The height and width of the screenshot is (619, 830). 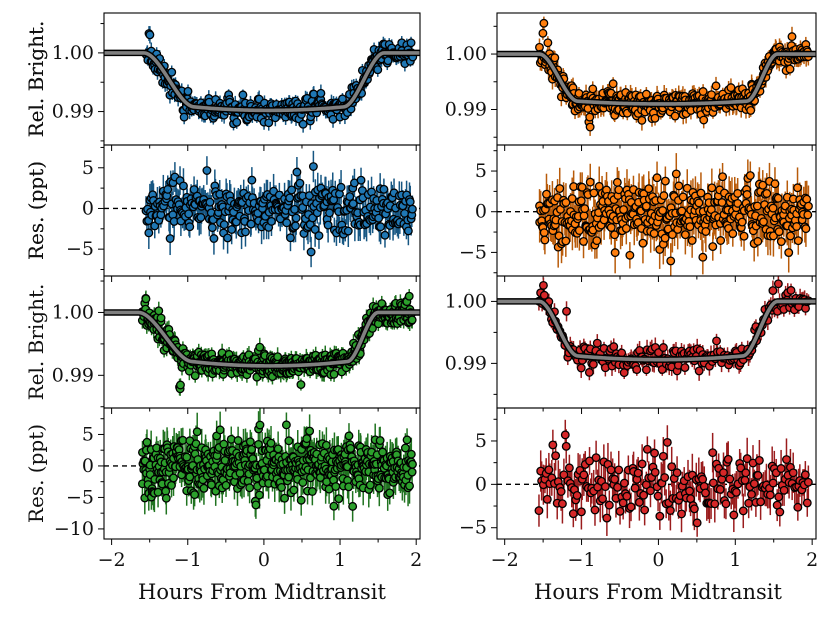 I want to click on panel-3-light-curve-model-line, so click(x=262, y=339).